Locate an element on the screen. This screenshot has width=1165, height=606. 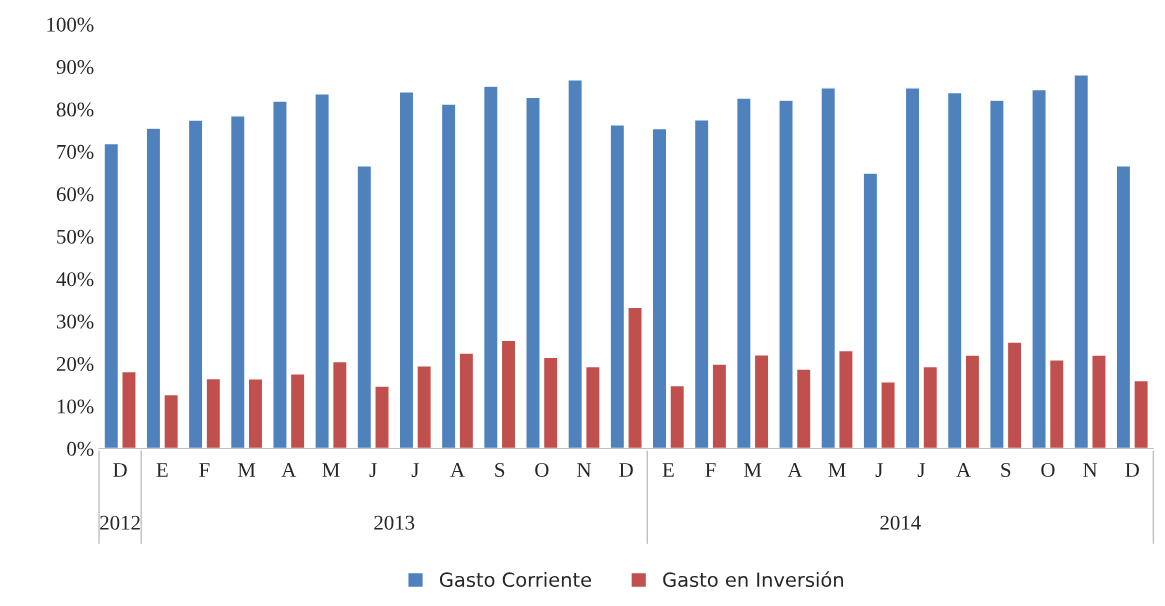
text: 2012 is located at coordinates (120, 522).